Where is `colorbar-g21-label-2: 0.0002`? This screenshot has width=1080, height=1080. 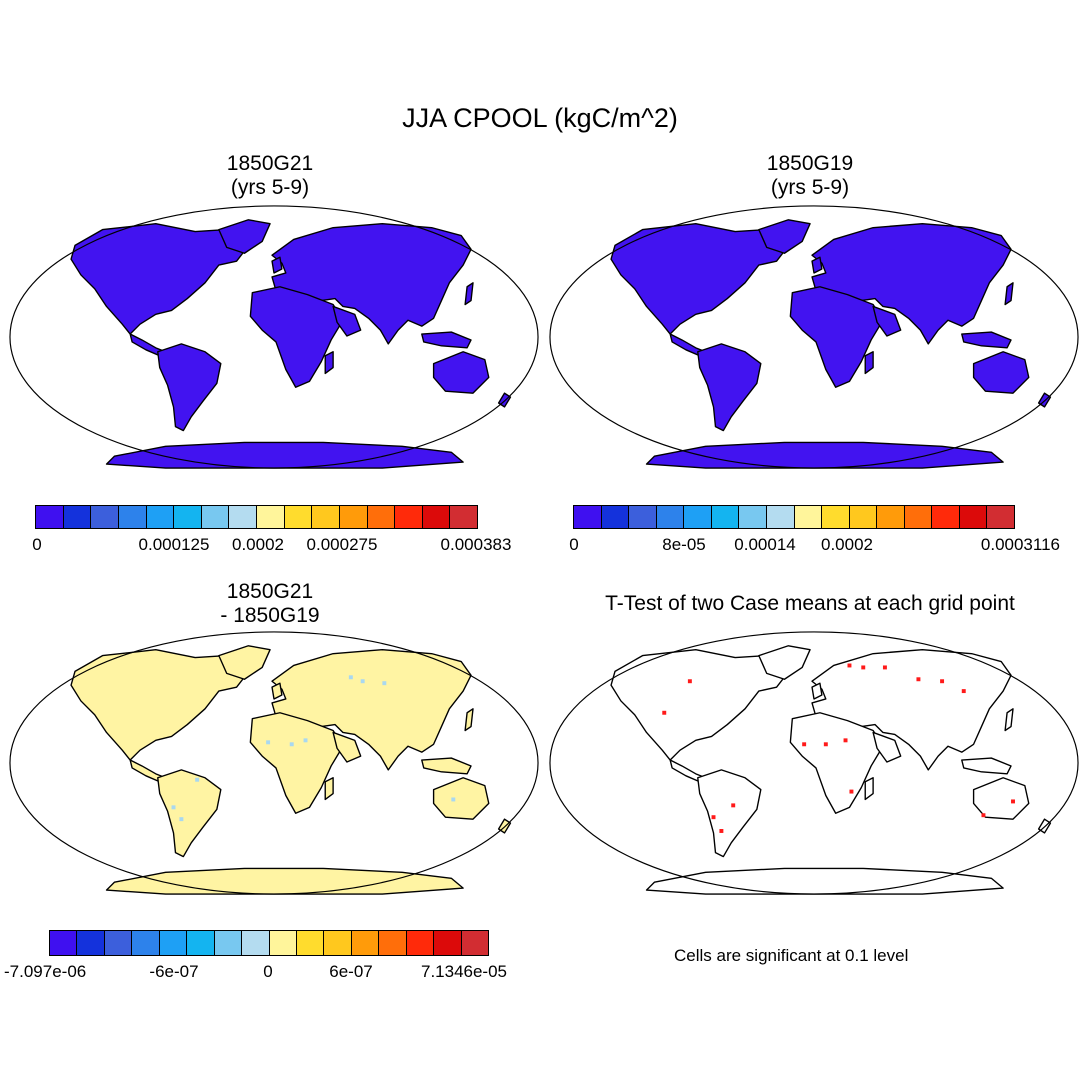
colorbar-g21-label-2: 0.0002 is located at coordinates (258, 544).